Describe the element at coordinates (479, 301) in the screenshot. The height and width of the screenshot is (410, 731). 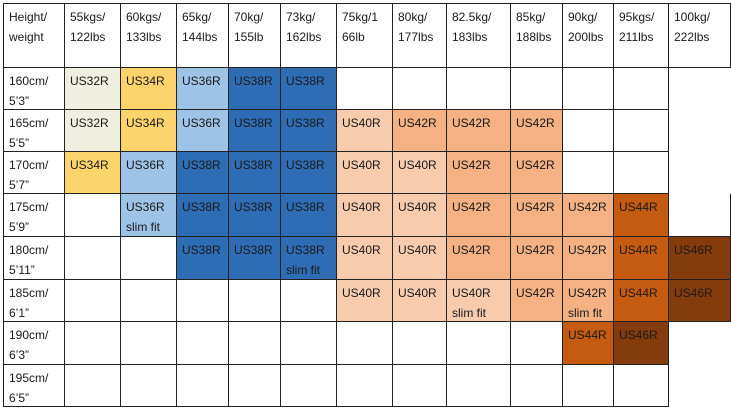
I see `size-cell: US40R slim fit` at that location.